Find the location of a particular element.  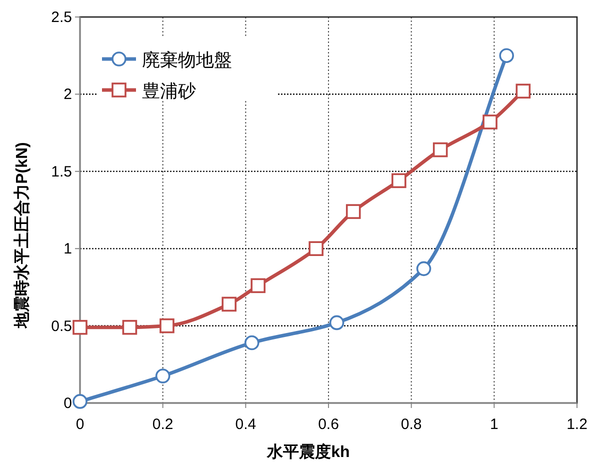

legend-label: 廃棄物地盤 is located at coordinates (187, 60).